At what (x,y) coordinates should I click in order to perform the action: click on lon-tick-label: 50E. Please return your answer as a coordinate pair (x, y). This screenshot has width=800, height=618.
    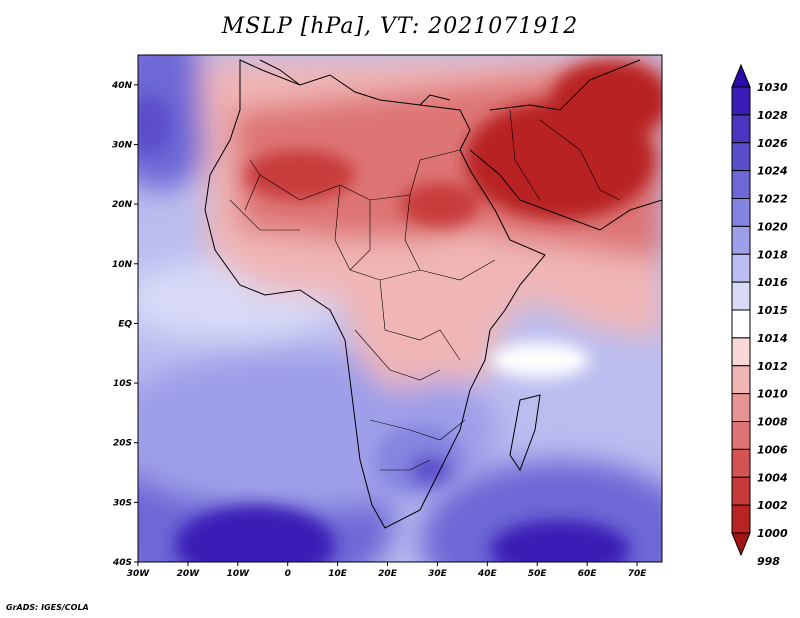
    Looking at the image, I should click on (538, 574).